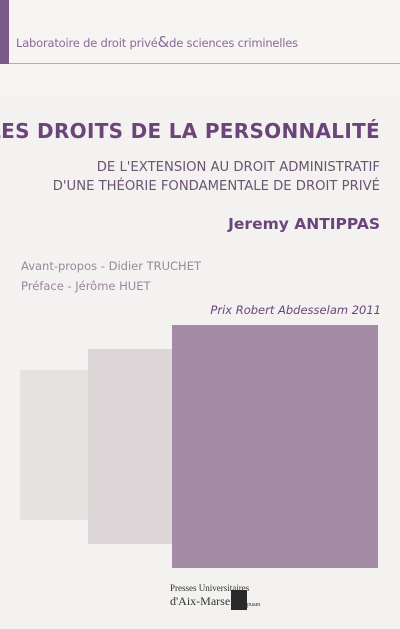 This screenshot has width=400, height=629. I want to click on publisher-mark-icon, so click(239, 600).